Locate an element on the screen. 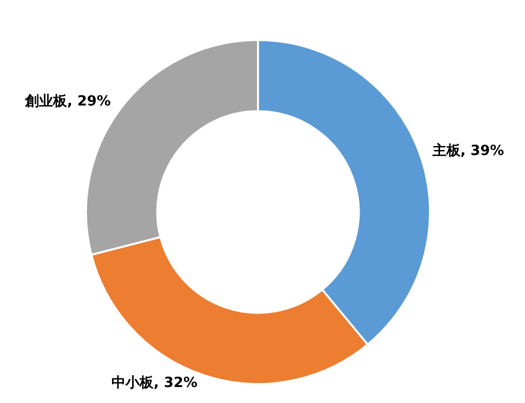 The width and height of the screenshot is (525, 403). slice-label: 主板, 39% is located at coordinates (467, 151).